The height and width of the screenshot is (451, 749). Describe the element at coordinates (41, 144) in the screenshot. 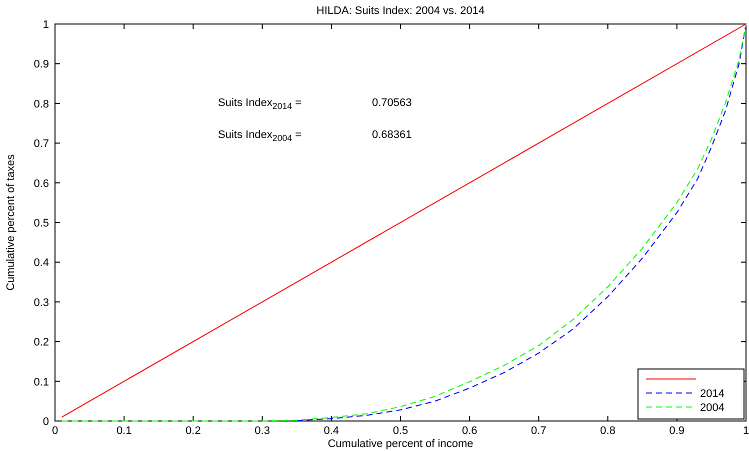

I see `y-tick-label: 0.7` at that location.